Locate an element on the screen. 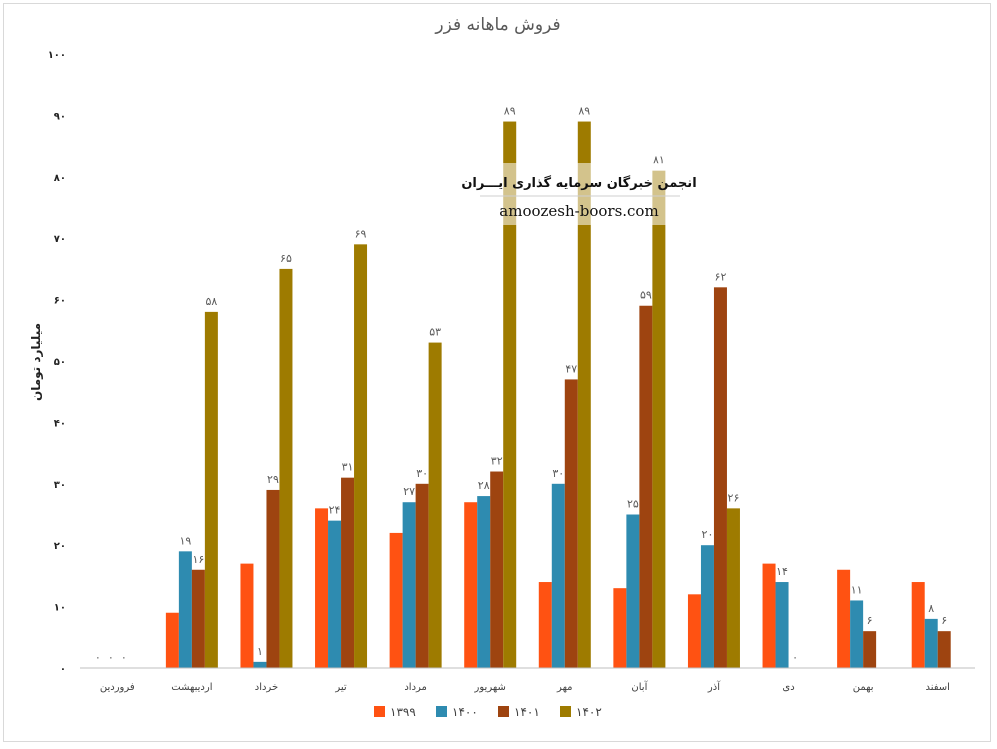 This screenshot has height=749, width=997. y-tick-label: ۵۰ is located at coordinates (60, 362).